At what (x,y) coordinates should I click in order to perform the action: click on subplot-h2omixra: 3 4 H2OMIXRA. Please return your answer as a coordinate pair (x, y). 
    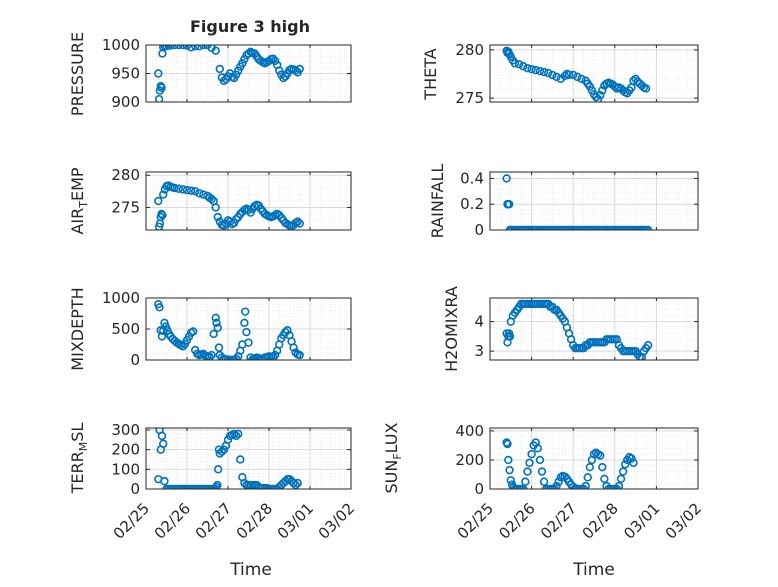
    Looking at the image, I should click on (570, 329).